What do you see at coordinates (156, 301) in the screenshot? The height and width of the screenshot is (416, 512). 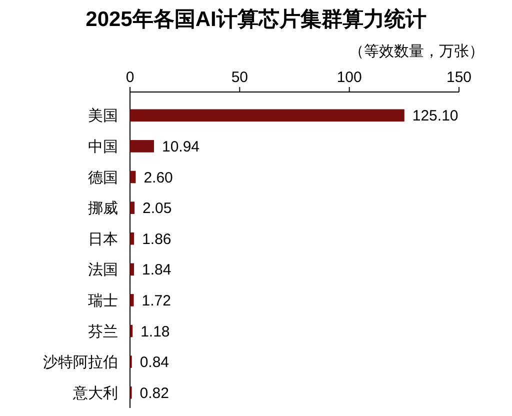 I see `data-label: 1.72` at bounding box center [156, 301].